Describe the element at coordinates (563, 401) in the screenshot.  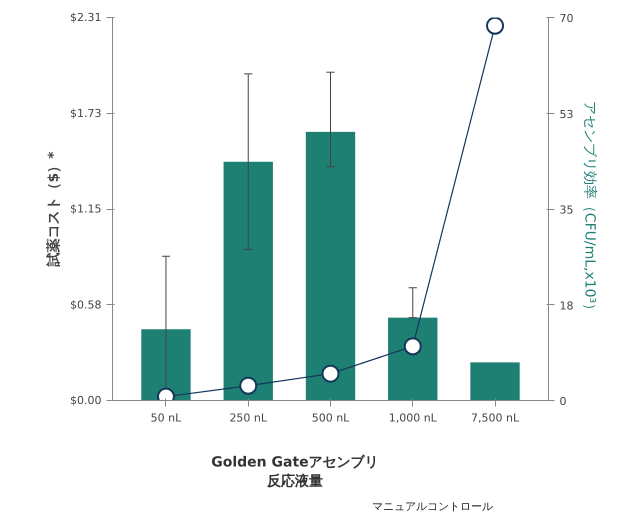
I see `y2-tick-label: 0` at that location.